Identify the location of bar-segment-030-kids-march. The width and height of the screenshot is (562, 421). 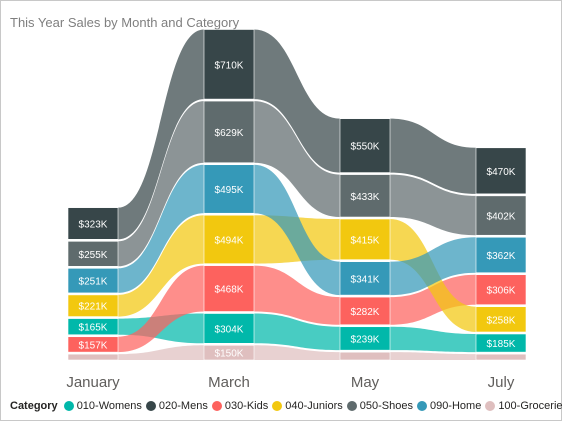
(229, 288).